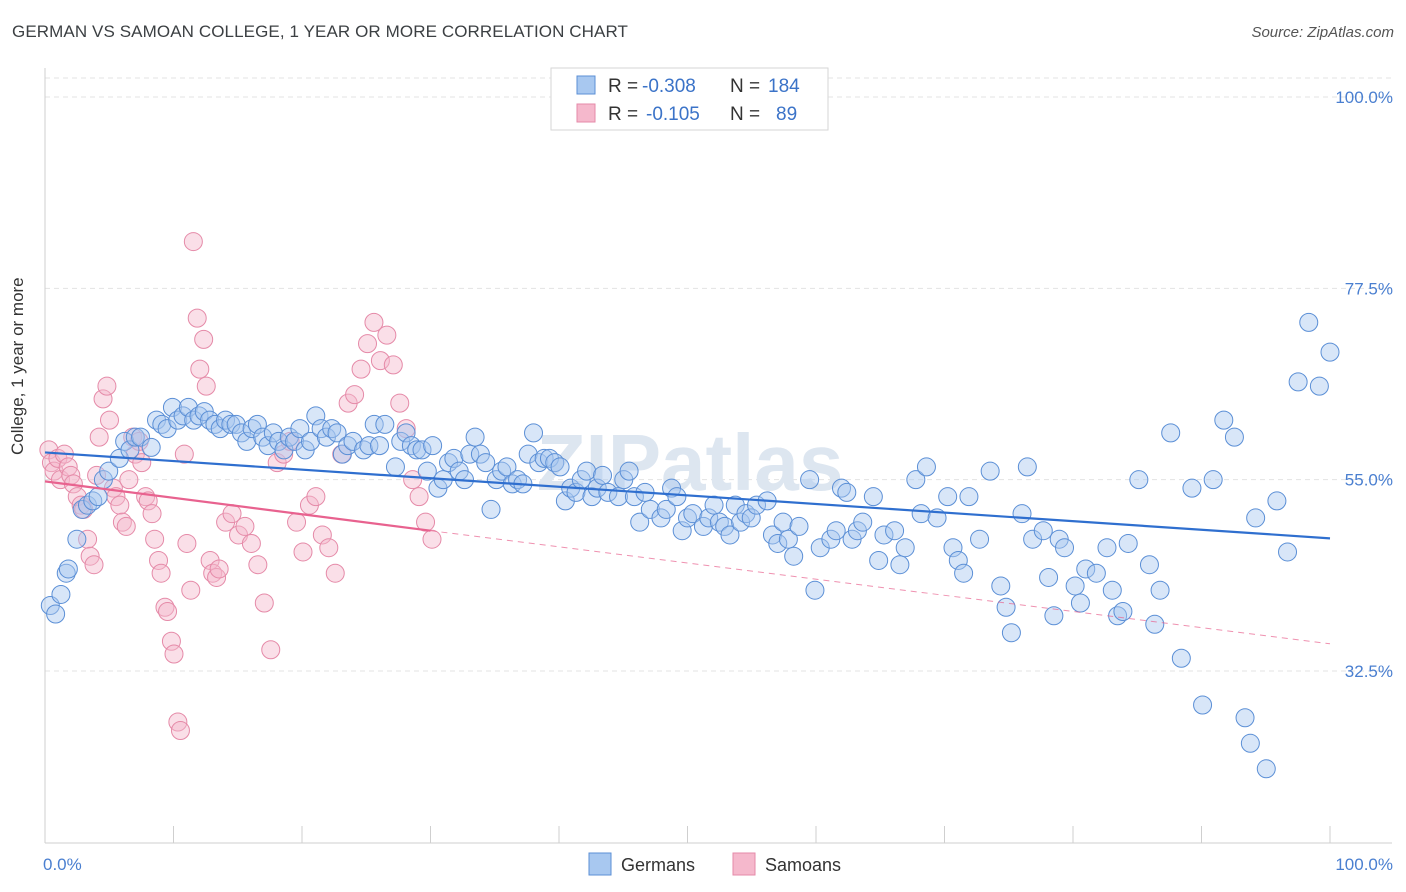 The width and height of the screenshot is (1406, 892). What do you see at coordinates (1364, 384) in the screenshot?
I see `y-tick-labels: 100.0% 77.5% 55.0% 32.5%` at bounding box center [1364, 384].